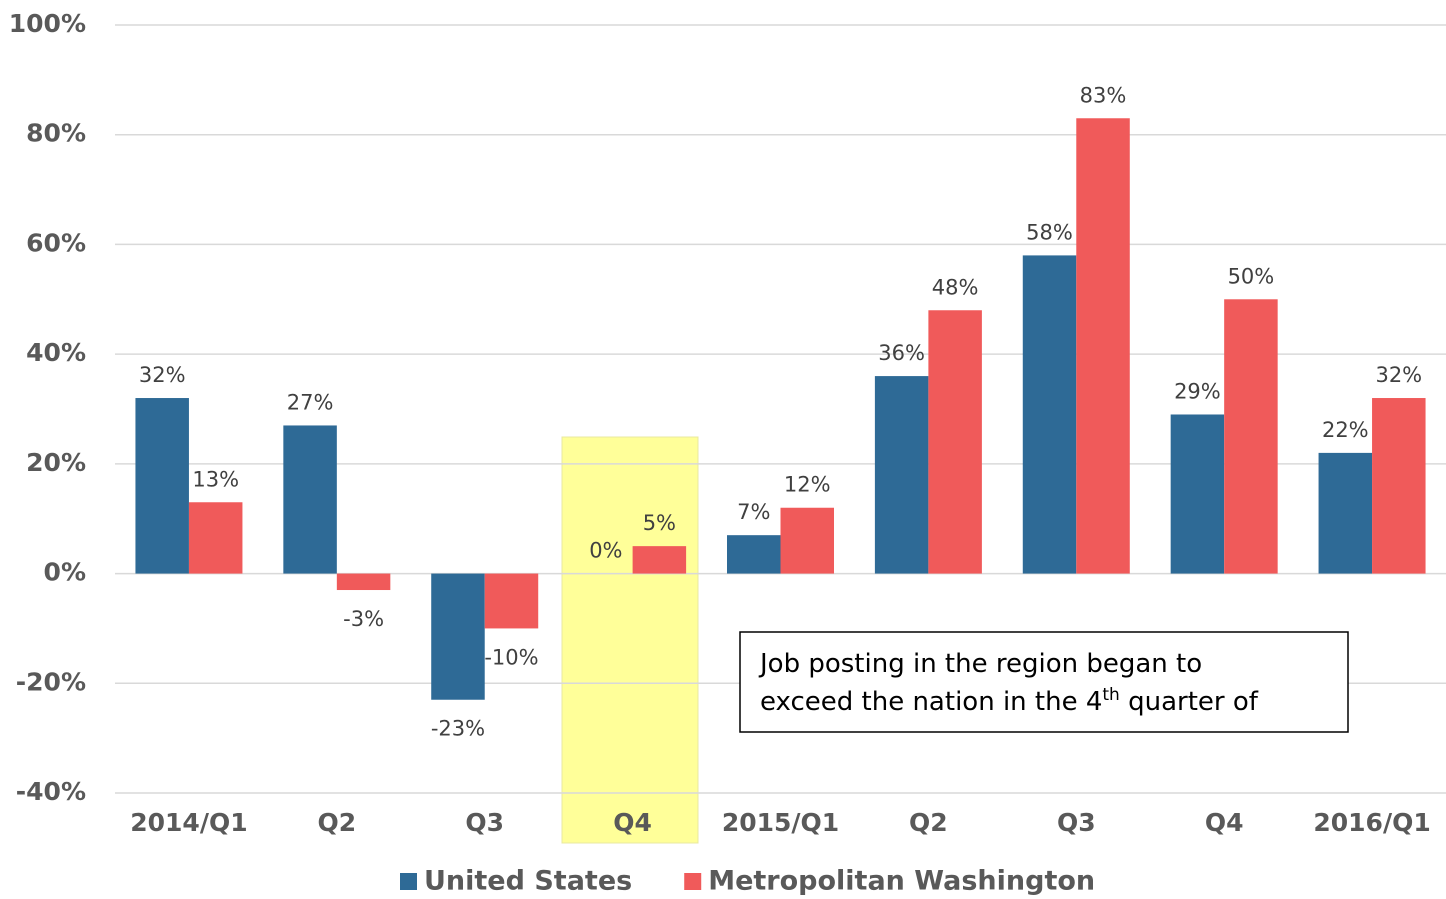 This screenshot has height=899, width=1446. Describe the element at coordinates (47, 23) in the screenshot. I see `y-tick-label: 100%` at that location.